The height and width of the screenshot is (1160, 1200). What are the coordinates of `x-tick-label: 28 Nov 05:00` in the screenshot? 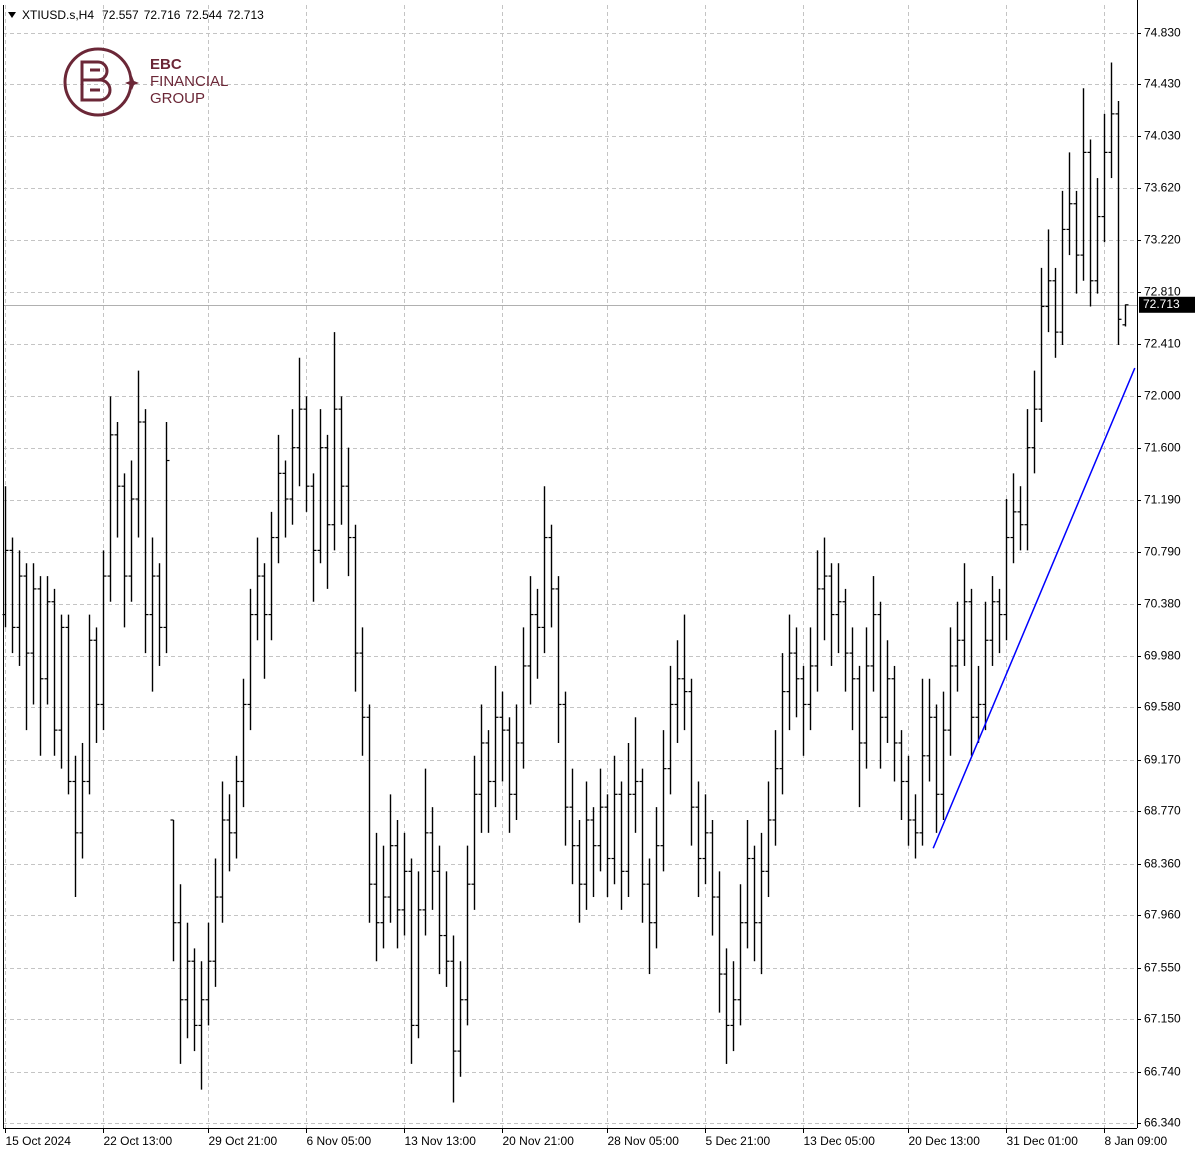 It's located at (644, 1141).